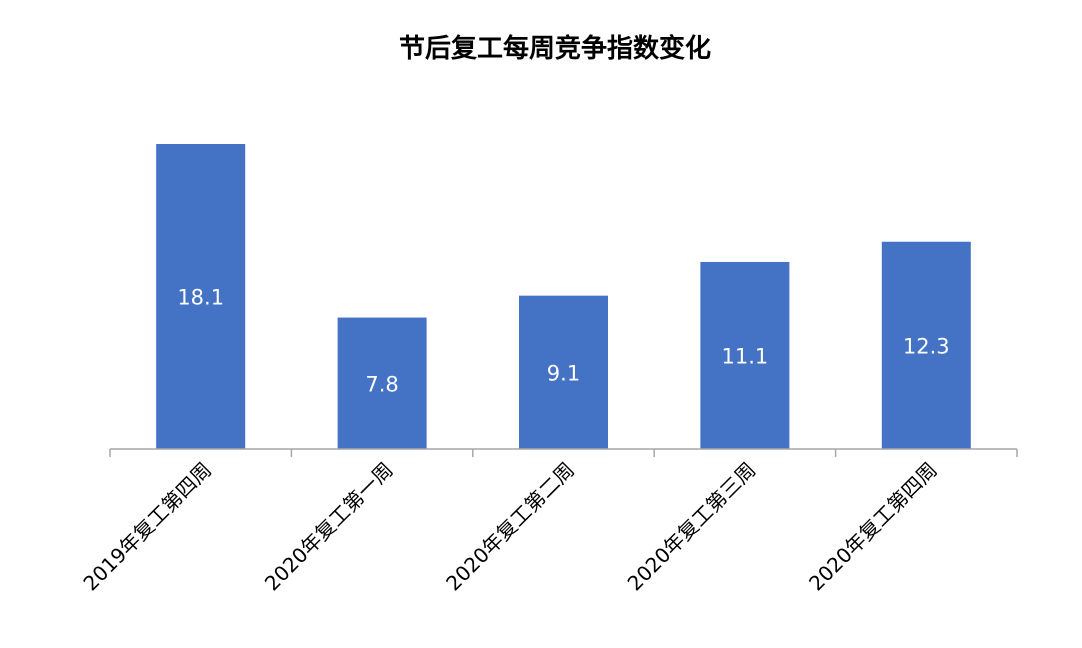 This screenshot has width=1082, height=648. What do you see at coordinates (555, 48) in the screenshot?
I see `chart-title: 节后复工每周竞争指数变化` at bounding box center [555, 48].